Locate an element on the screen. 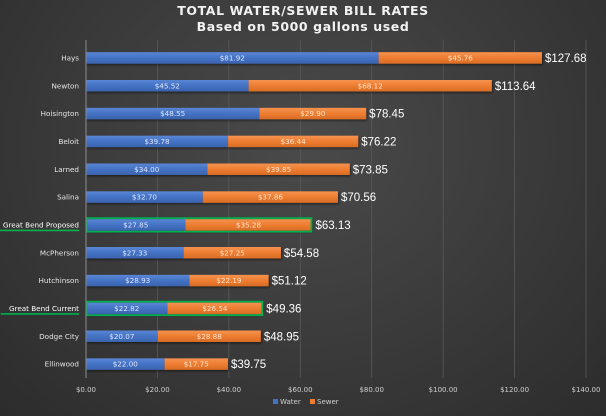 This screenshot has width=606, height=416. sewer-value-label: $26.54 is located at coordinates (215, 308).